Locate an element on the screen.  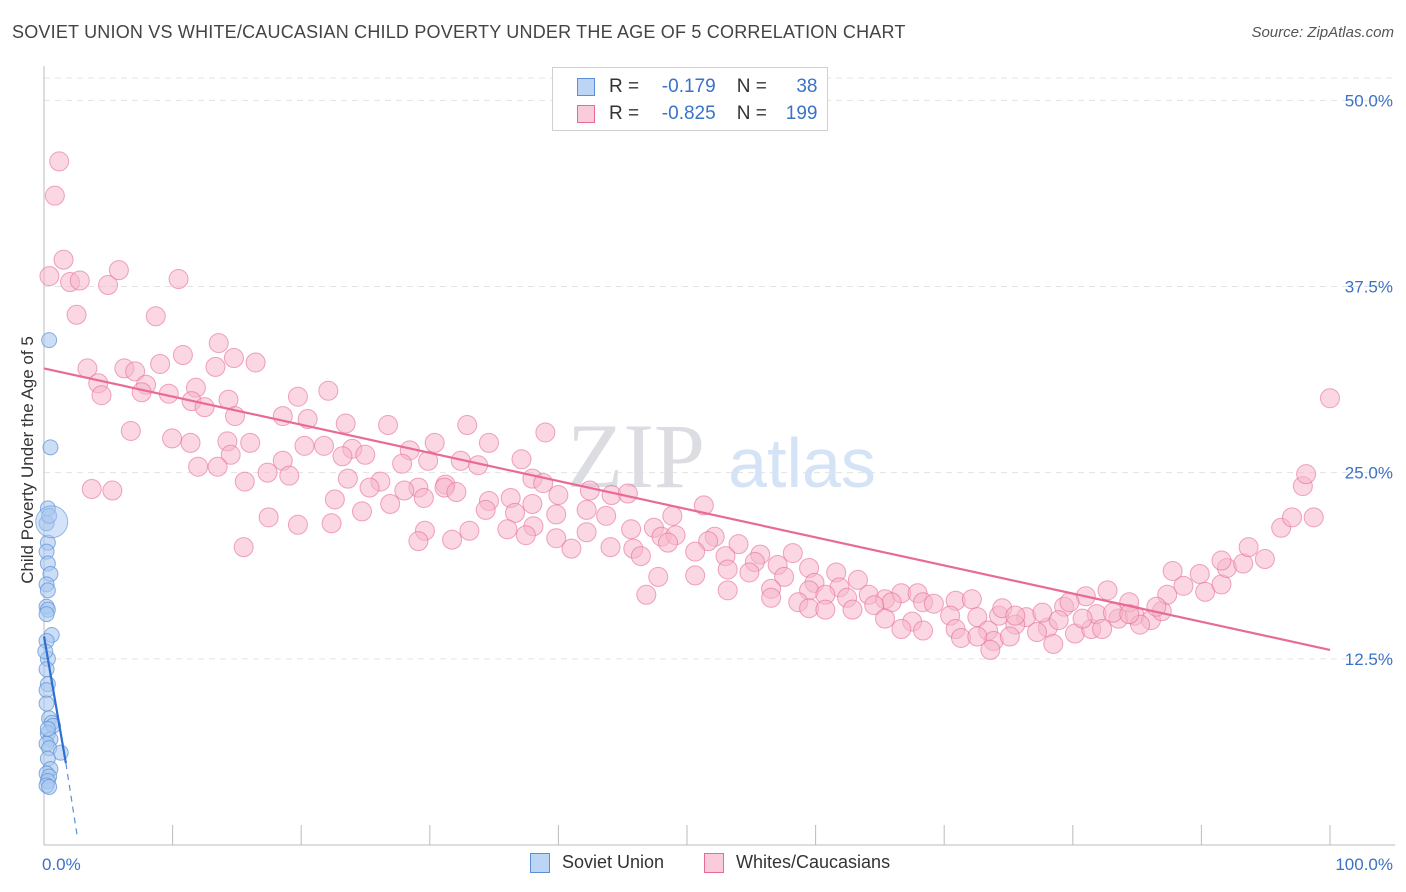
x-tick-label: 0.0% is located at coordinates (61, 864).